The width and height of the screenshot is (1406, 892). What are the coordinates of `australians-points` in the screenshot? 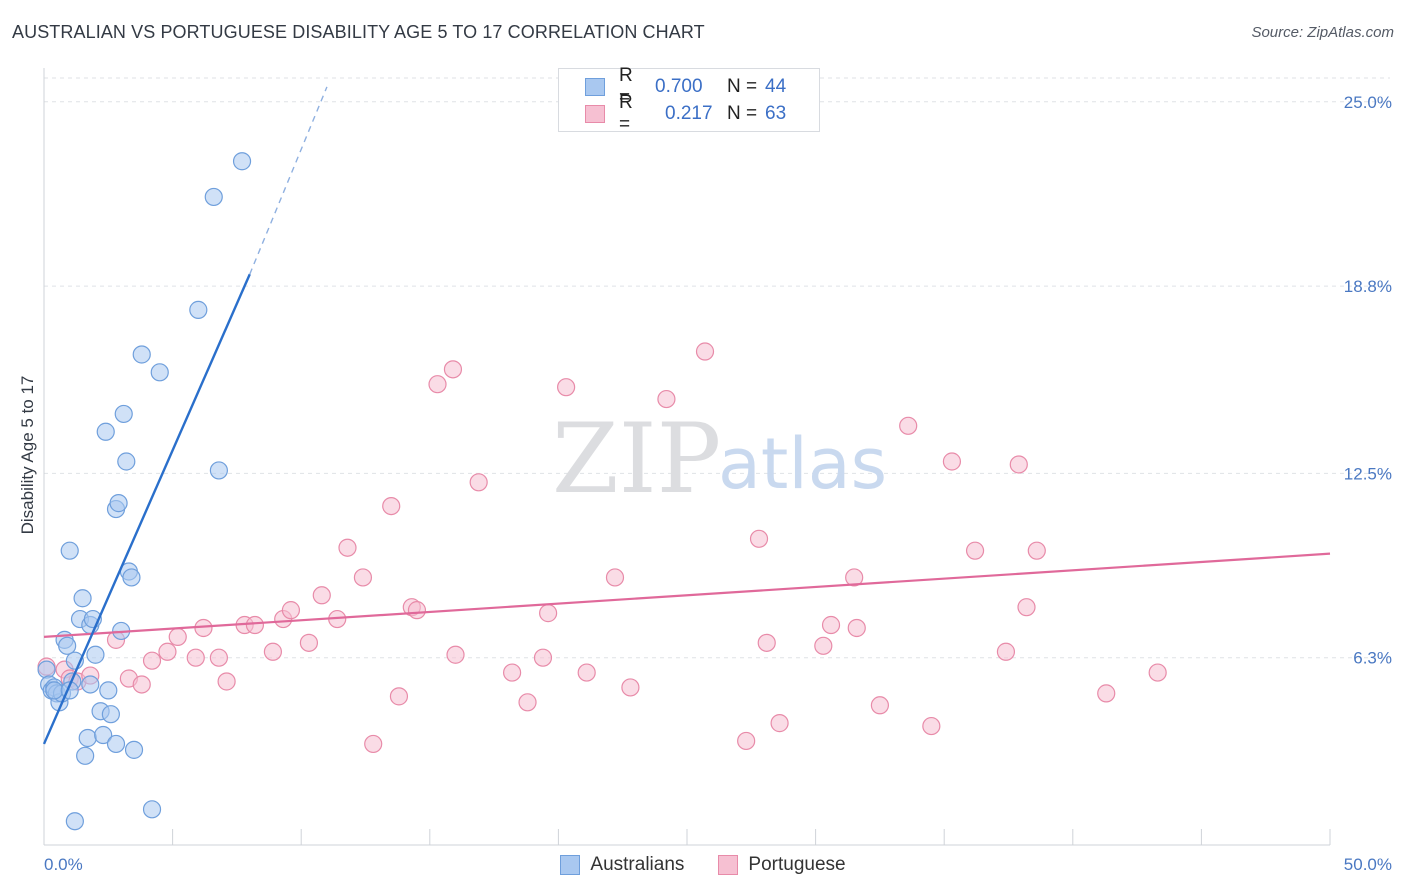 It's located at (144, 491).